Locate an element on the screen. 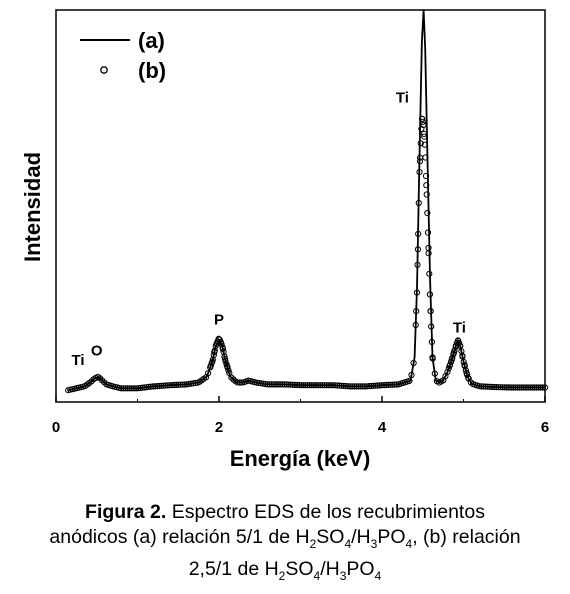  legend-label-a: (a) is located at coordinates (151, 40).